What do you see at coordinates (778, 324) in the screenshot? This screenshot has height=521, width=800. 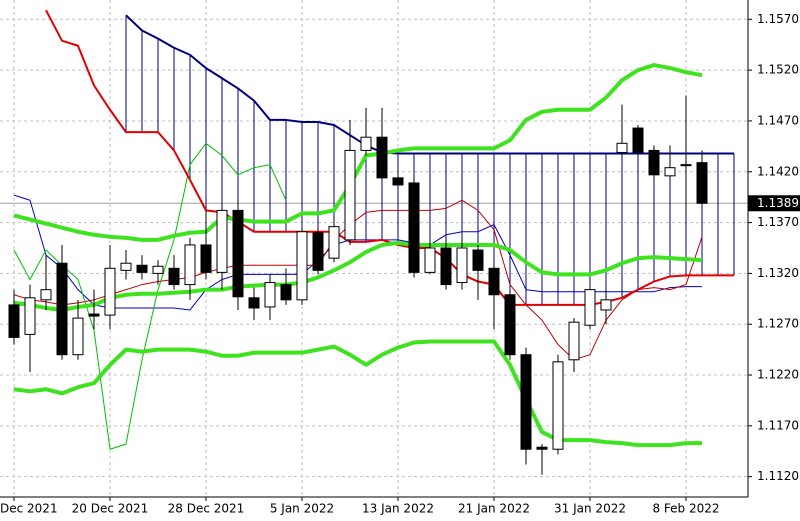 I see `y-tick-label: 1.1270` at bounding box center [778, 324].